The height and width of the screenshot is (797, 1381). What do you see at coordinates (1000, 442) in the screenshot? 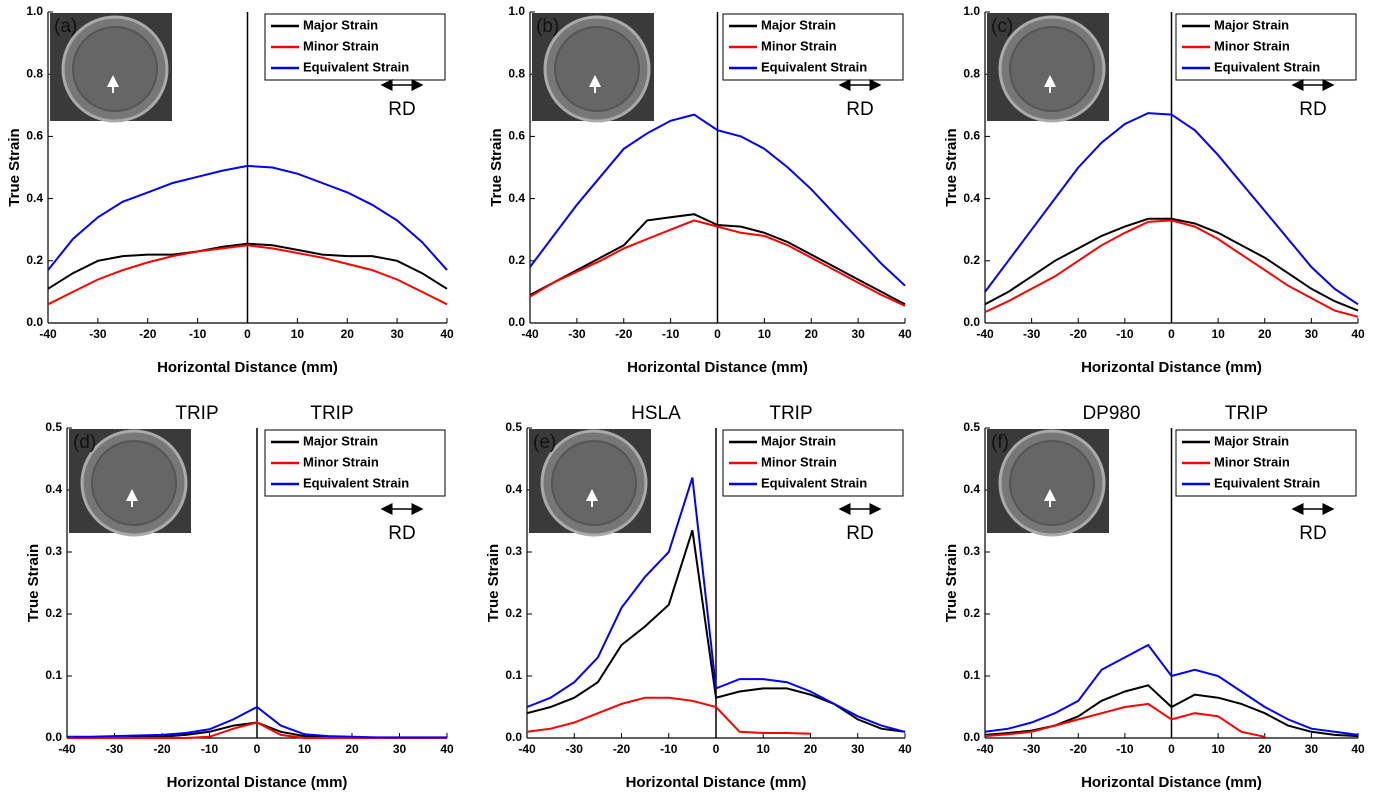
I see `panel-label: (f)` at bounding box center [1000, 442].